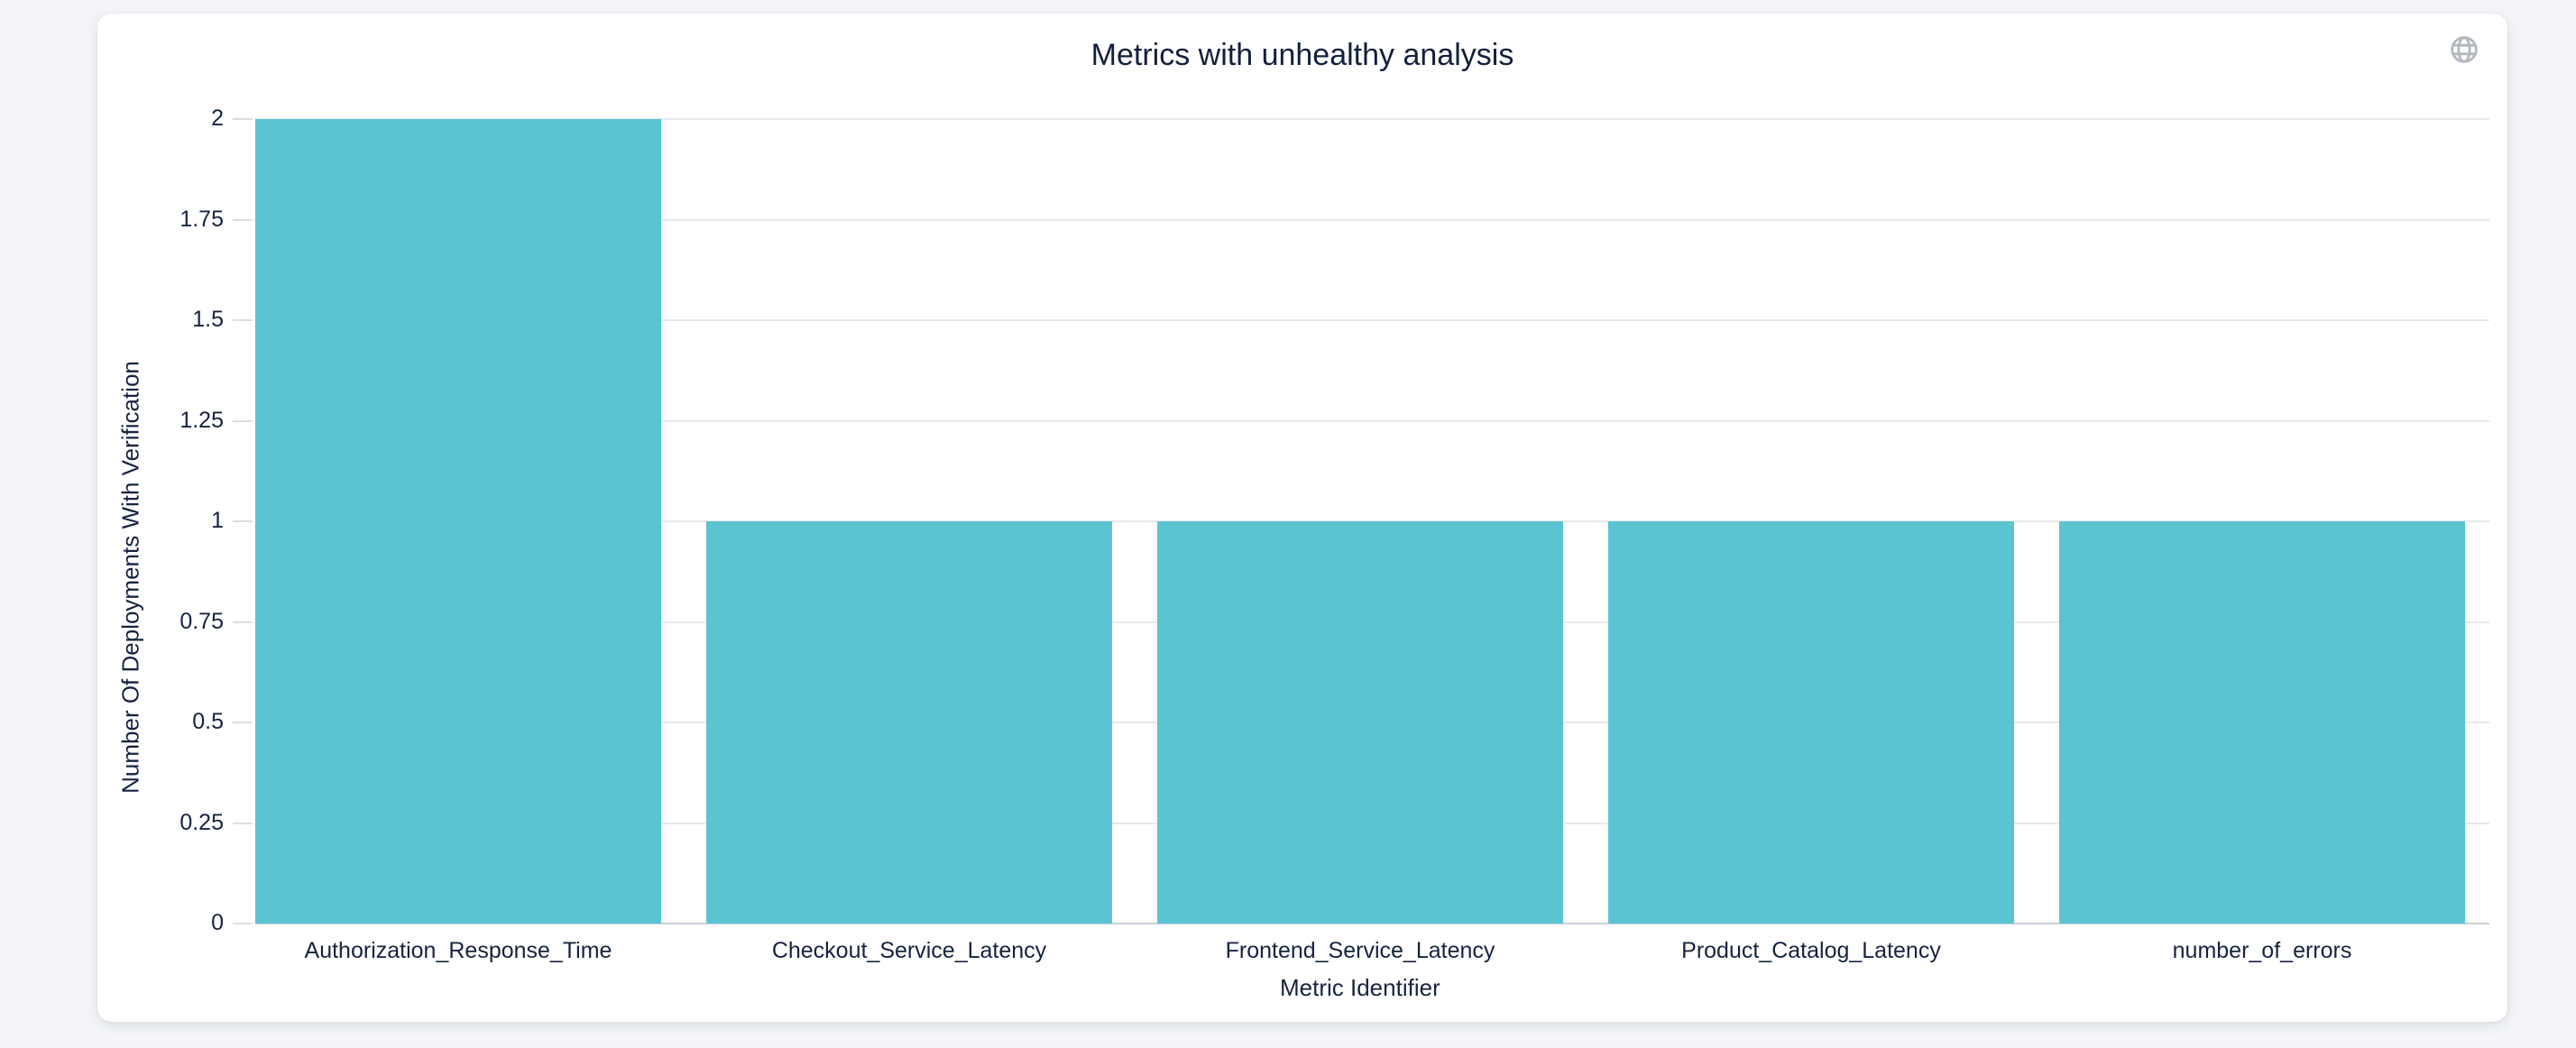  I want to click on y-tick-label: 0.25, so click(202, 822).